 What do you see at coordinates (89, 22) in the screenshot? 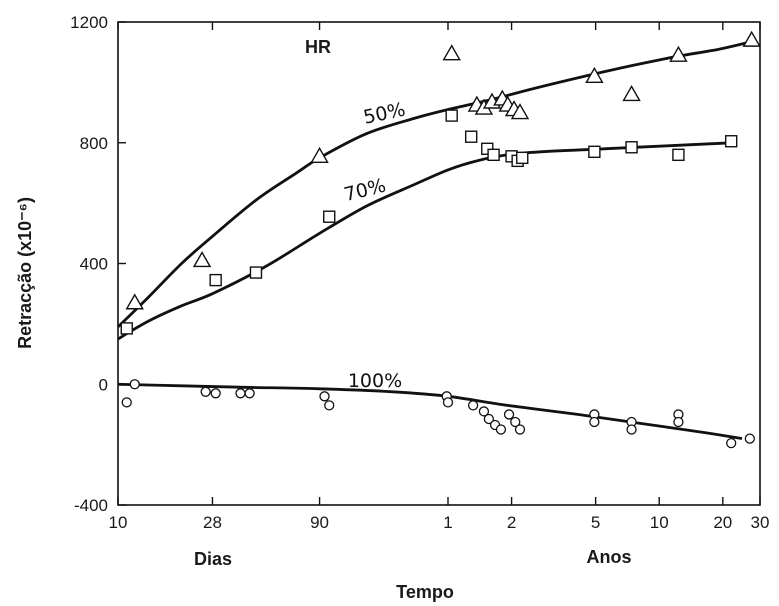
I see `y-tick-label: 1200` at bounding box center [89, 22].